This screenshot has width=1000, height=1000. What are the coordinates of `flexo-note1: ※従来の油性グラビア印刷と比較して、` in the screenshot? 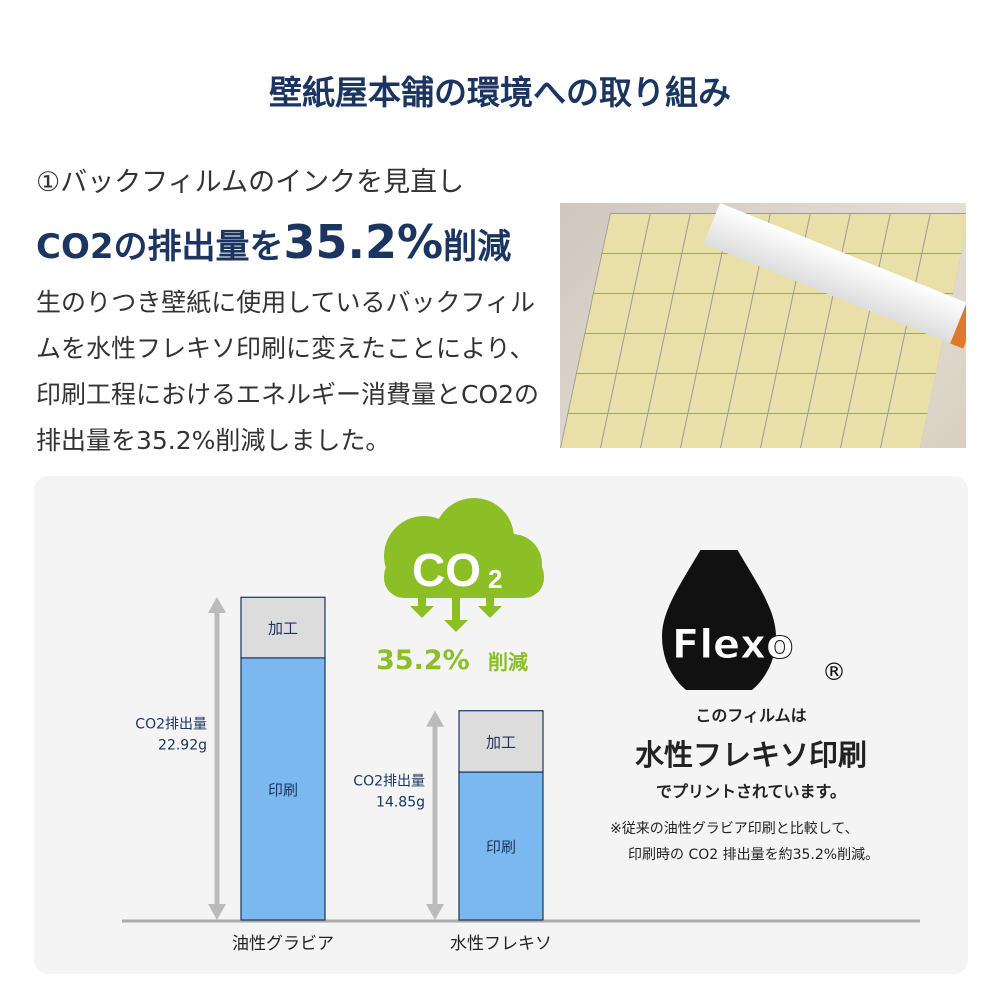 It's located at (734, 829).